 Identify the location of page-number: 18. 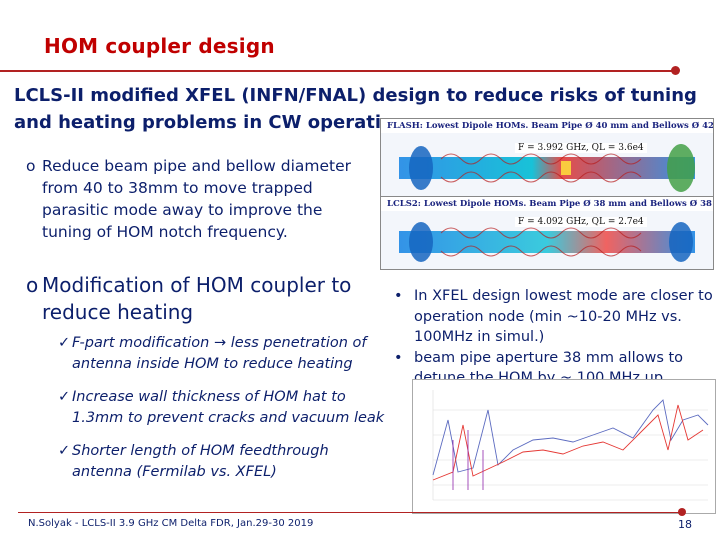
(685, 524).